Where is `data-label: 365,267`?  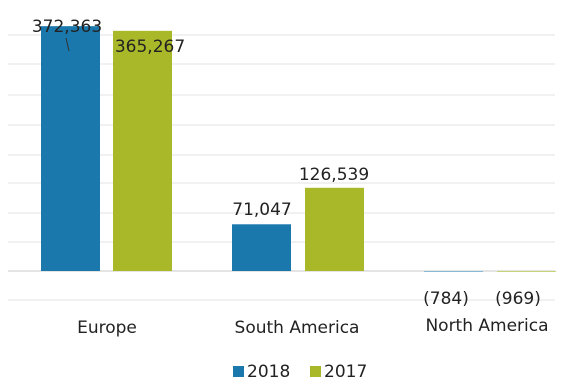 data-label: 365,267 is located at coordinates (150, 47).